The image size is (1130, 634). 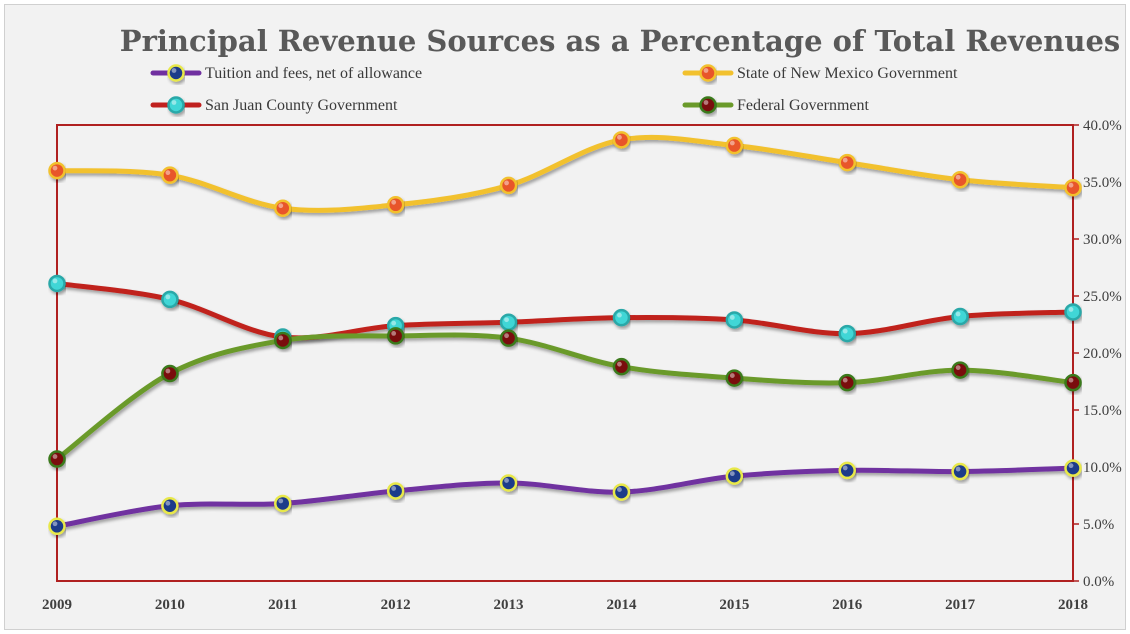 I want to click on y-tick-label: 25.0%, so click(x=1102, y=297).